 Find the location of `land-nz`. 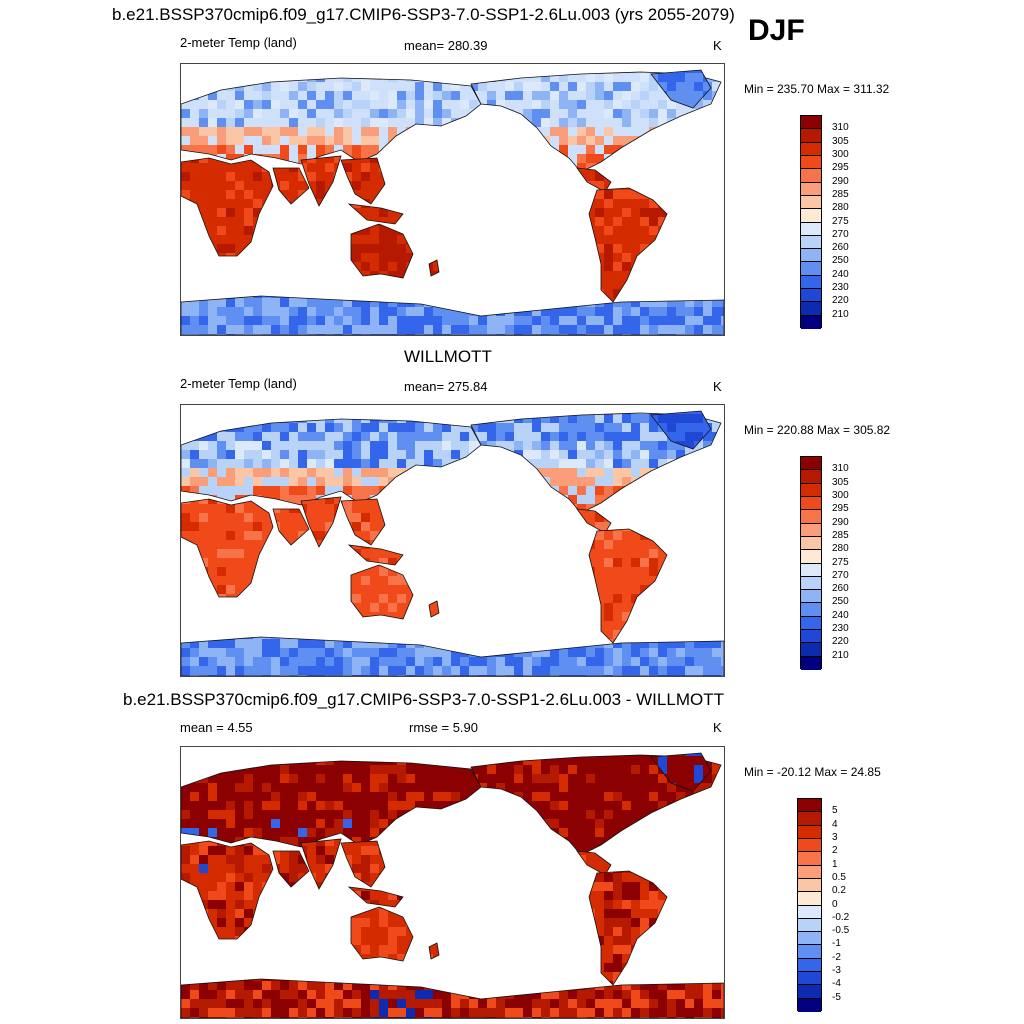

land-nz is located at coordinates (434, 609).